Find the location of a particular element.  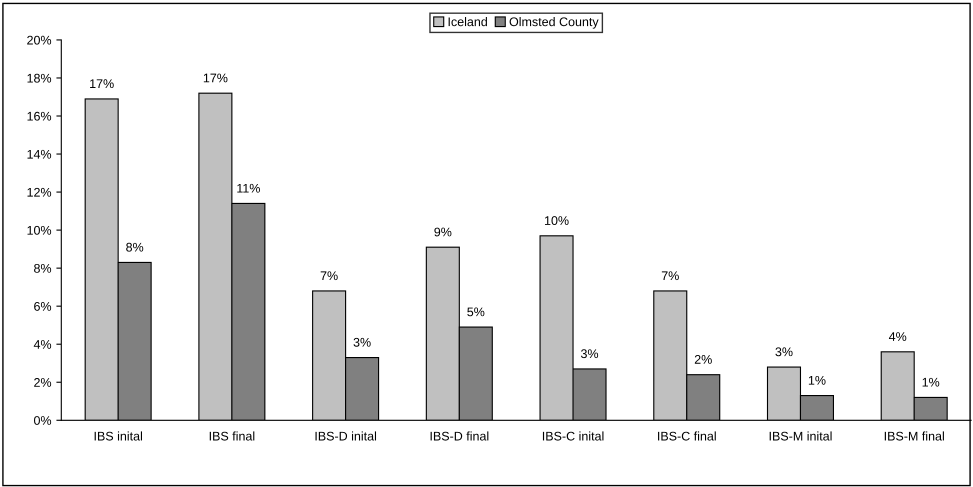

x-tick-label: IBS inital is located at coordinates (118, 436).